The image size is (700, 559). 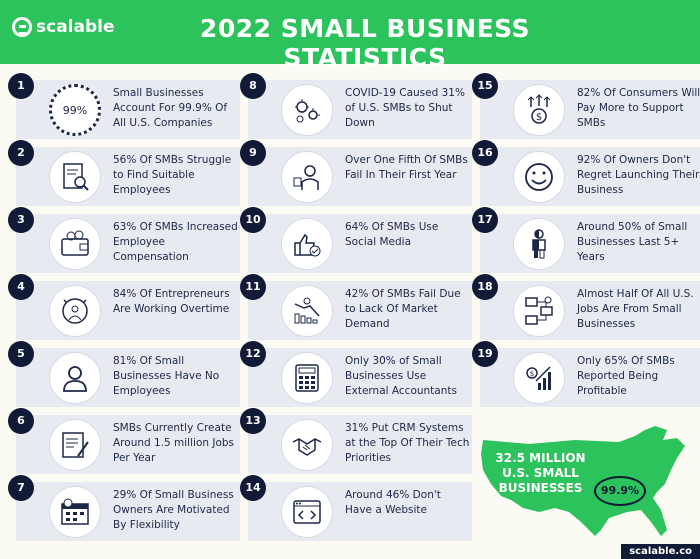 I want to click on percent-circle-icon: 99%, so click(x=75, y=110).